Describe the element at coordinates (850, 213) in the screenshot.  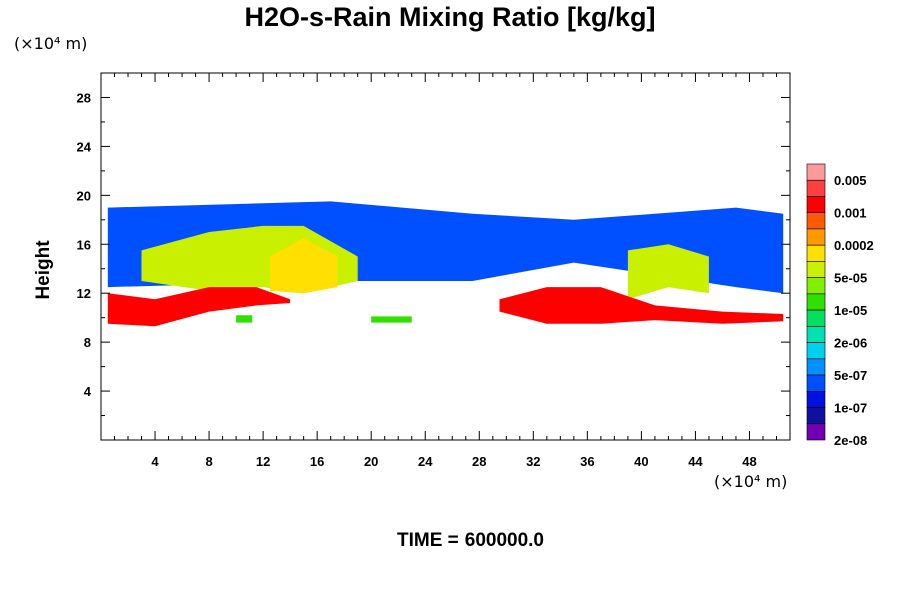
I see `colorbar-label: 0.001` at that location.